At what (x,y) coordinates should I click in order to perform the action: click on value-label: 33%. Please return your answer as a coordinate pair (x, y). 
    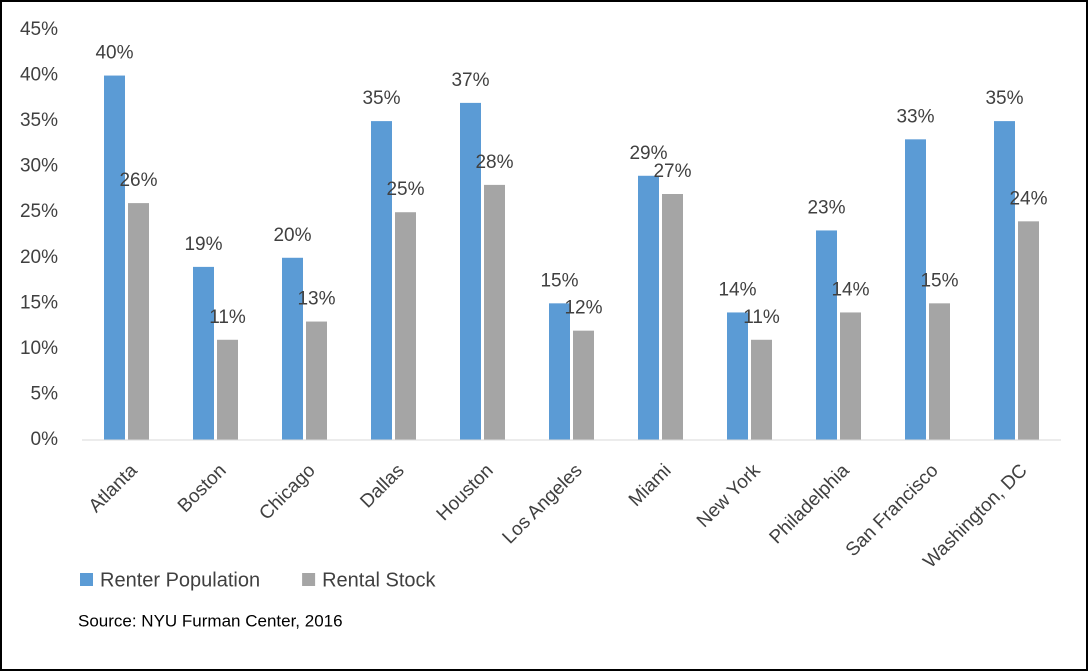
    Looking at the image, I should click on (915, 116).